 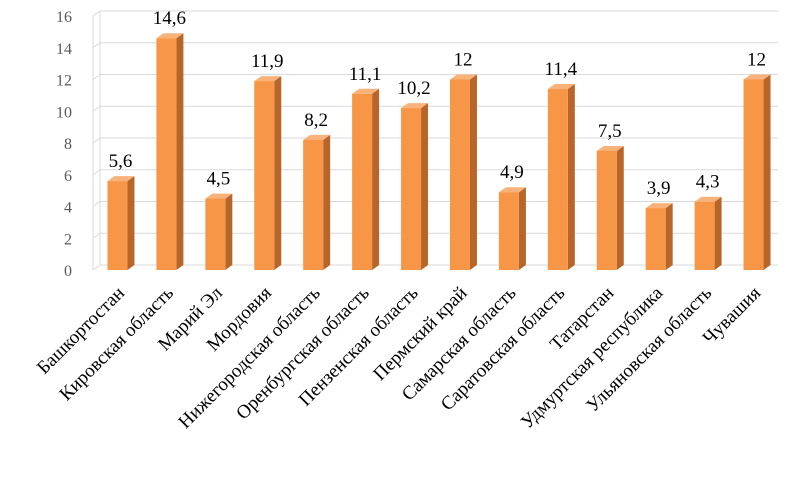 What do you see at coordinates (68, 144) in the screenshot?
I see `y-tick-label: 8` at bounding box center [68, 144].